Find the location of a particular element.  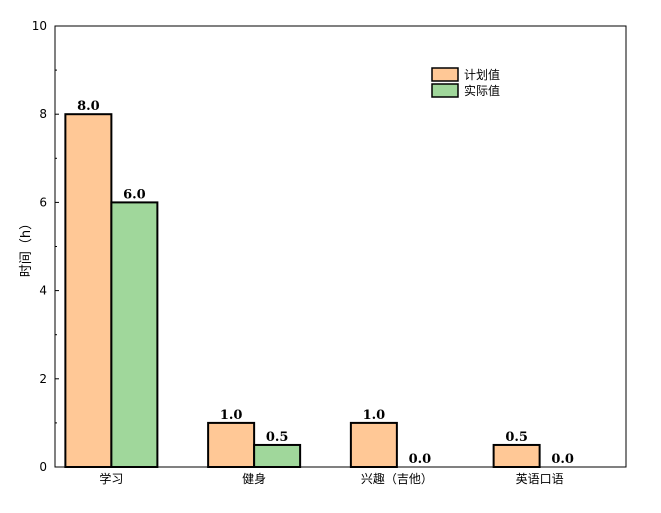

y-axis-title: 时间（h） is located at coordinates (26, 247).